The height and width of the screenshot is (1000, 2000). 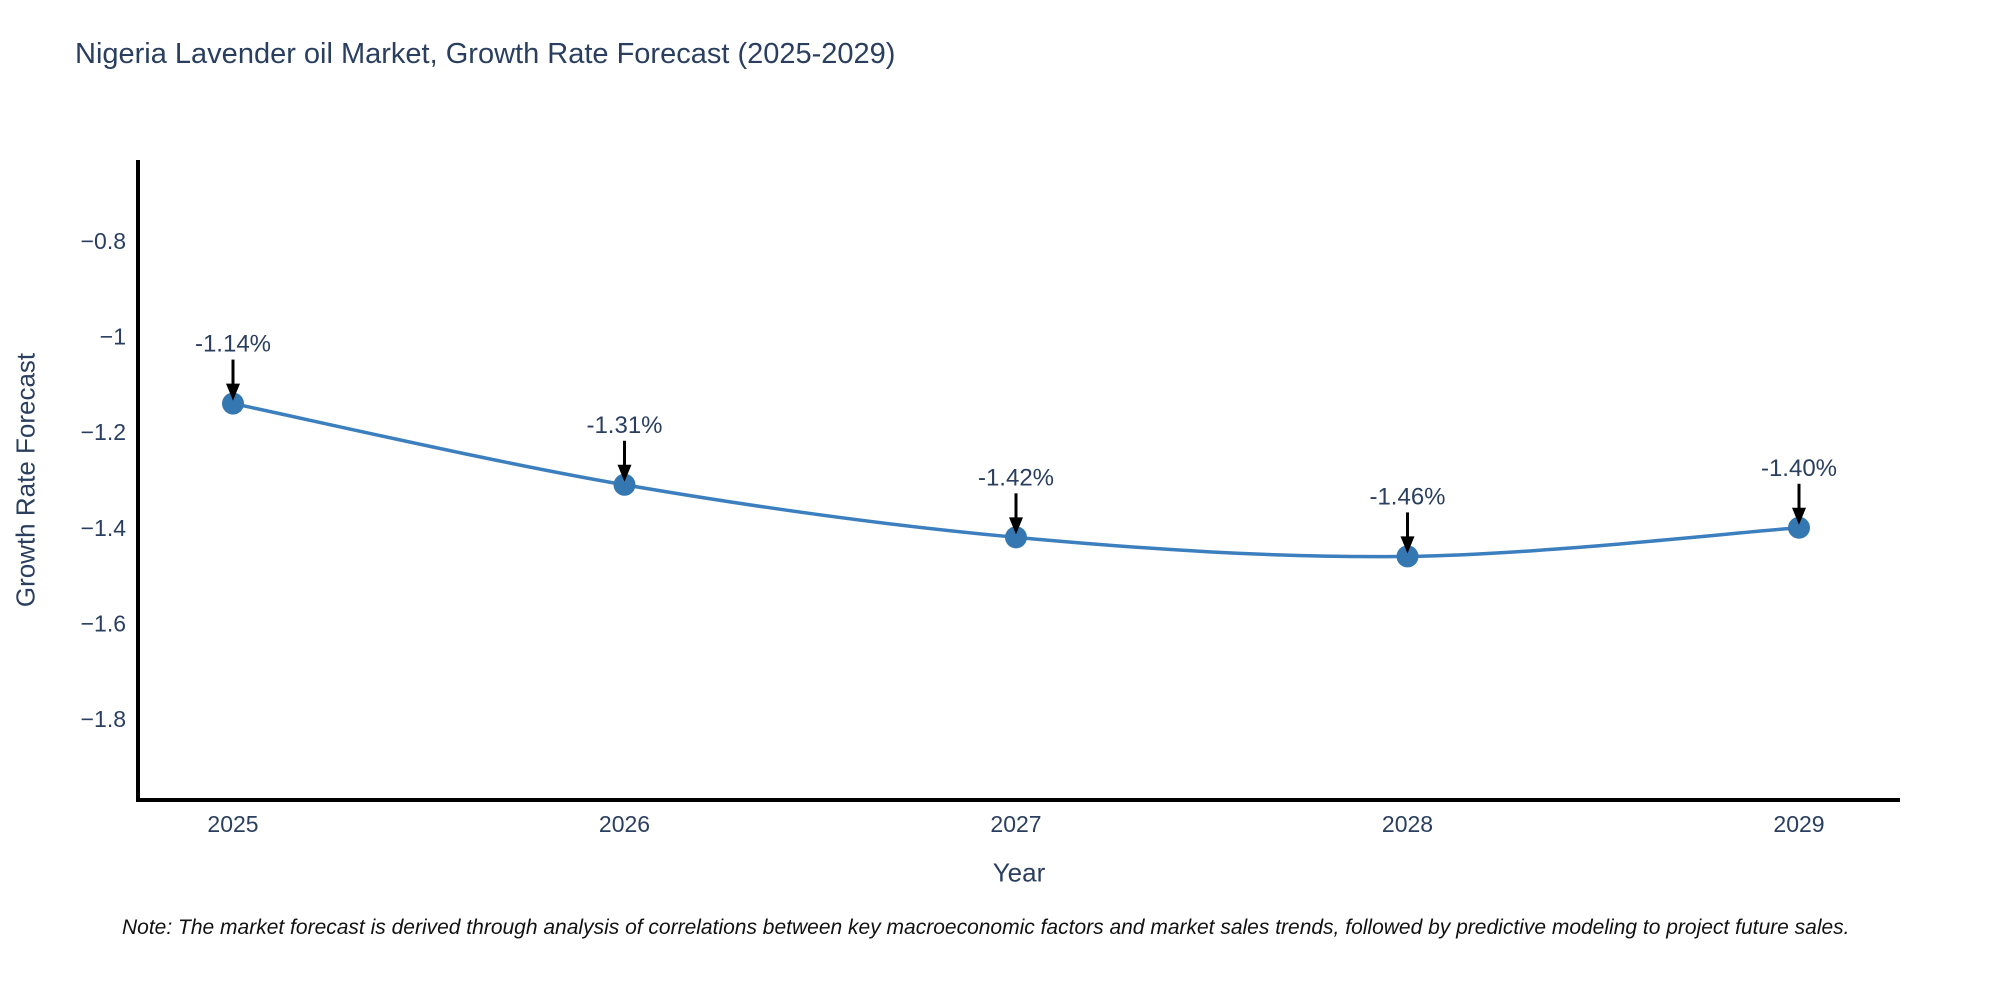 What do you see at coordinates (1799, 468) in the screenshot?
I see `data-point-label: -1.40%` at bounding box center [1799, 468].